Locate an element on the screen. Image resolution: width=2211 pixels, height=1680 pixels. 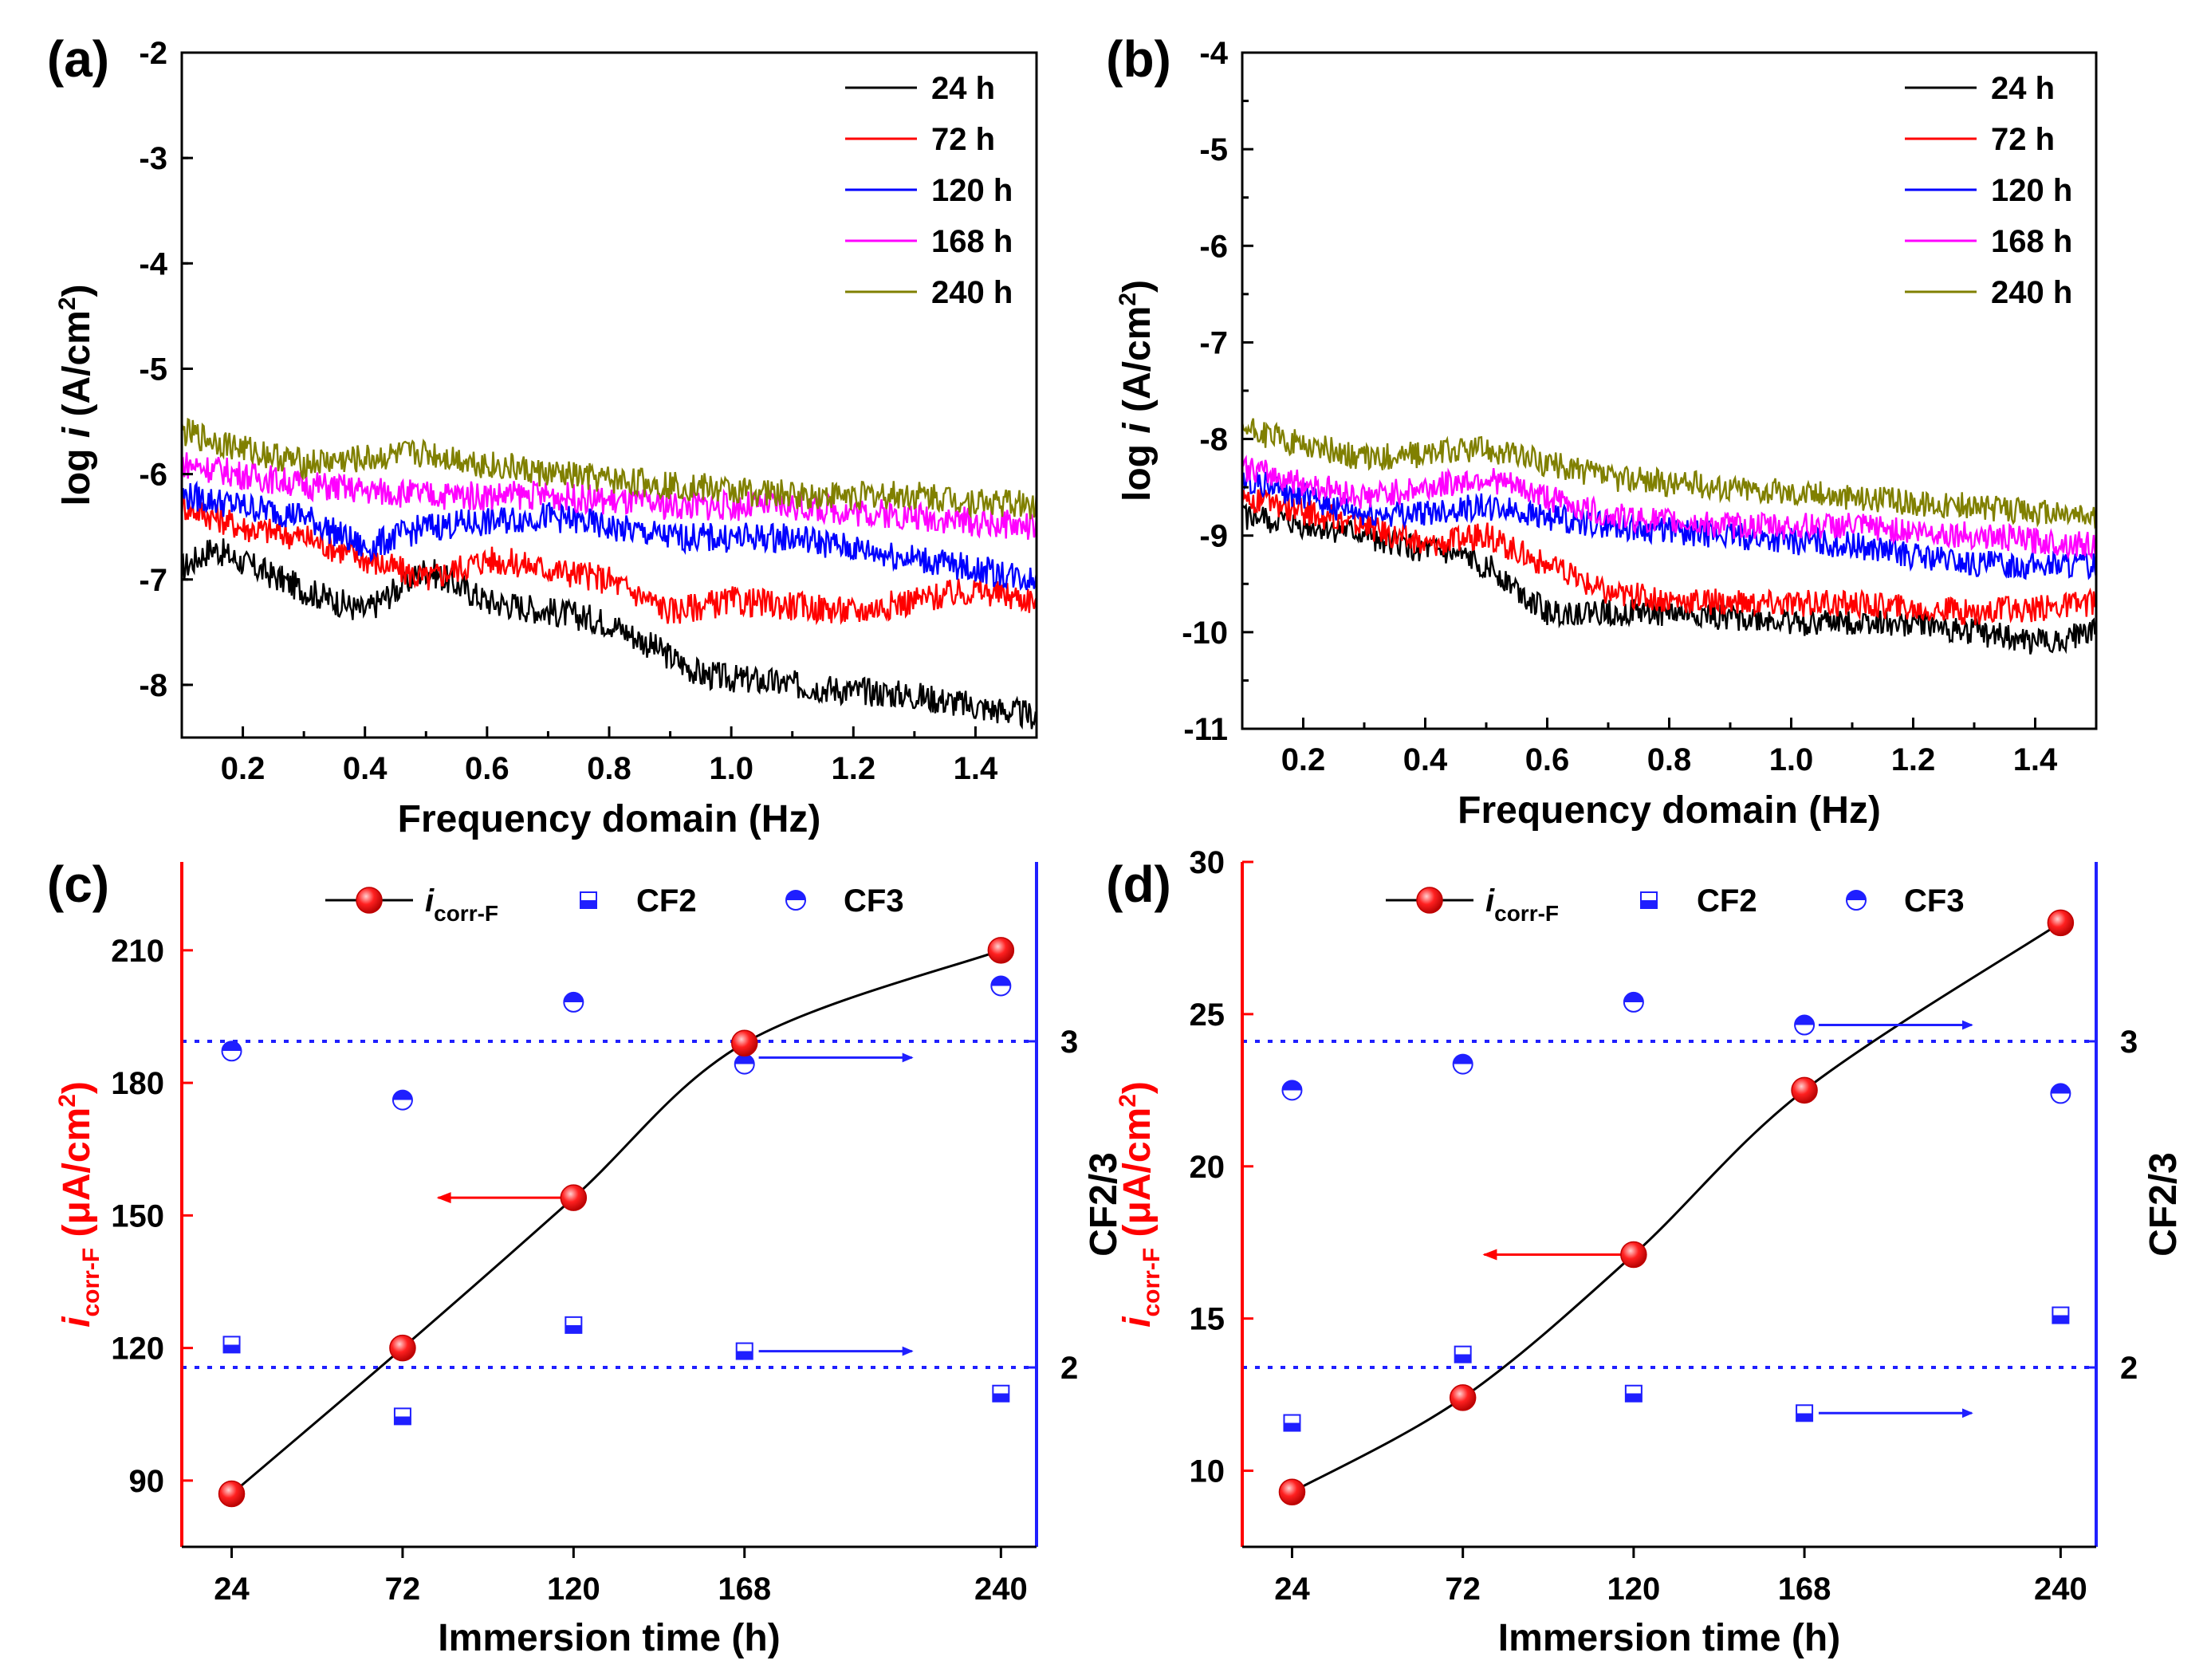
legend-entry: 168 h is located at coordinates (972, 242).